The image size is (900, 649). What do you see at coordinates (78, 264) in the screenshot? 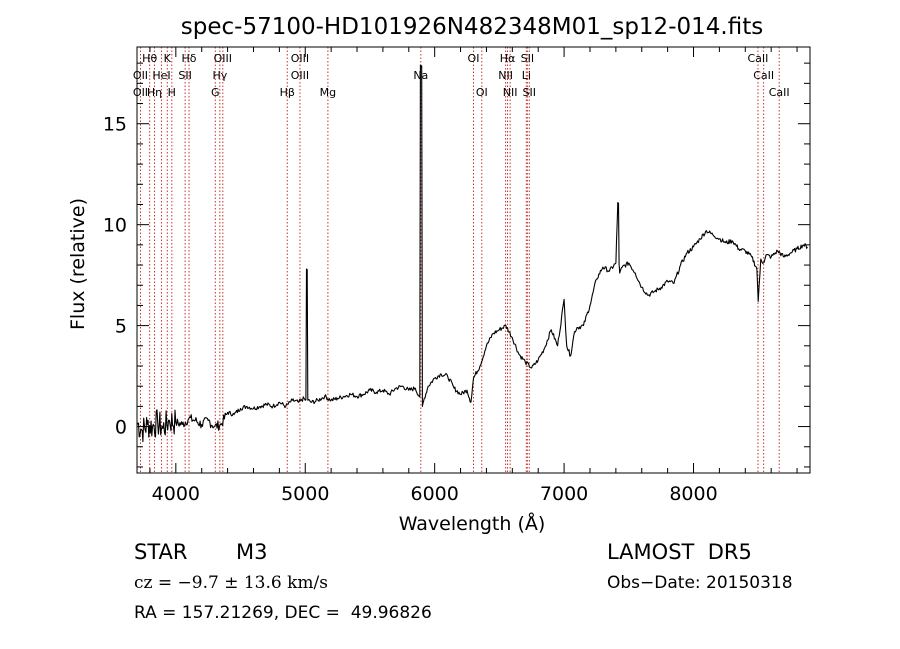
I see `y-axis-label: Flux (relative)` at bounding box center [78, 264].